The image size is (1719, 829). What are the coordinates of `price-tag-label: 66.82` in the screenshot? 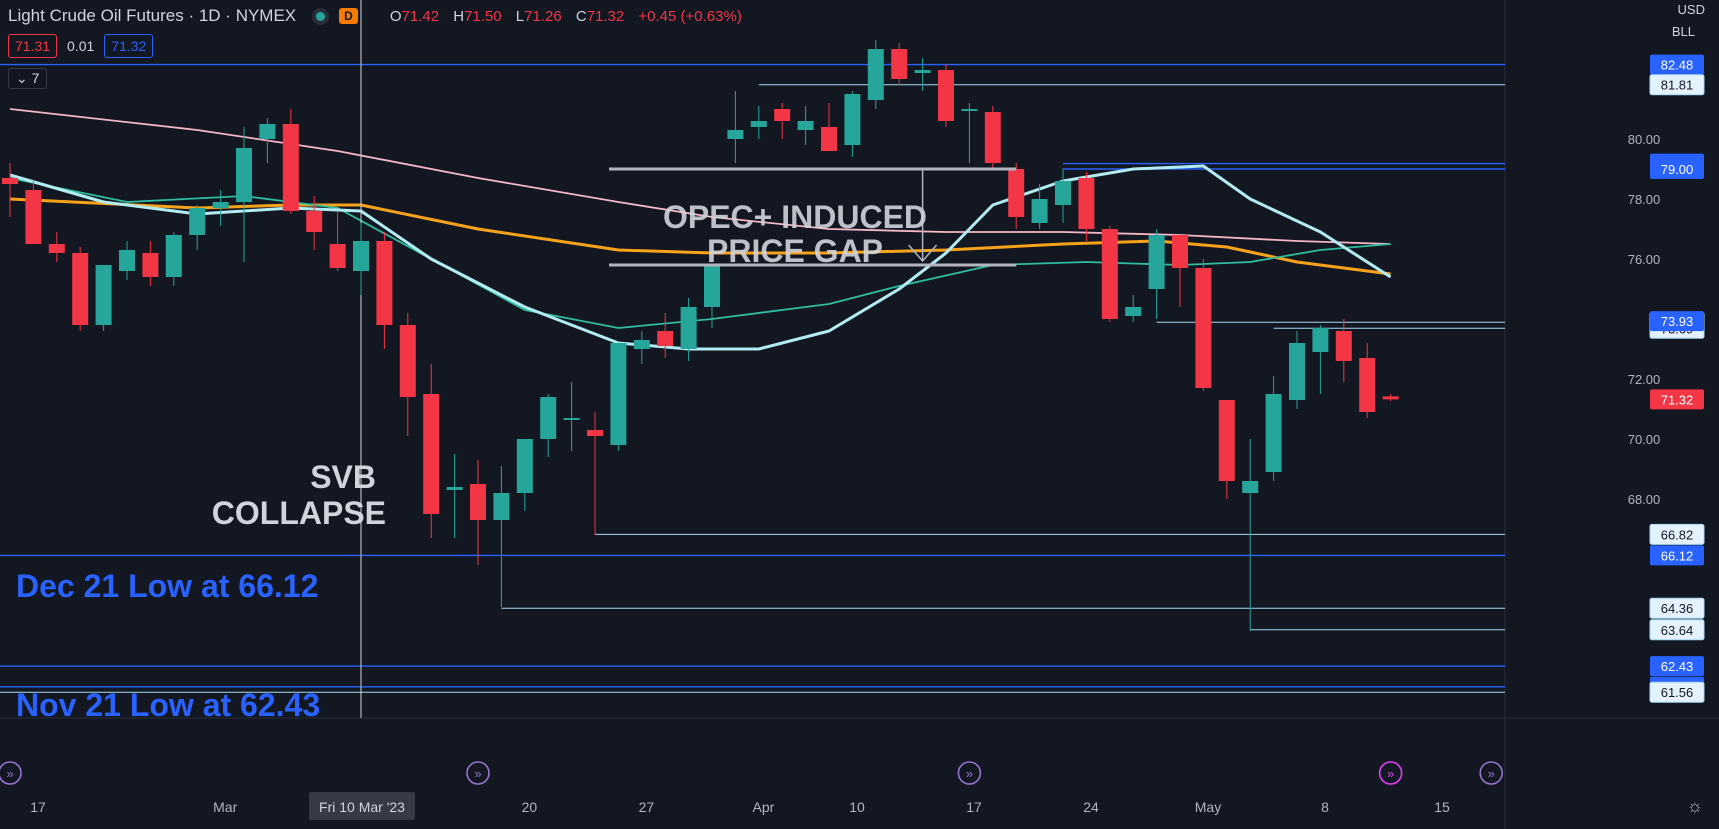 It's located at (1677, 534).